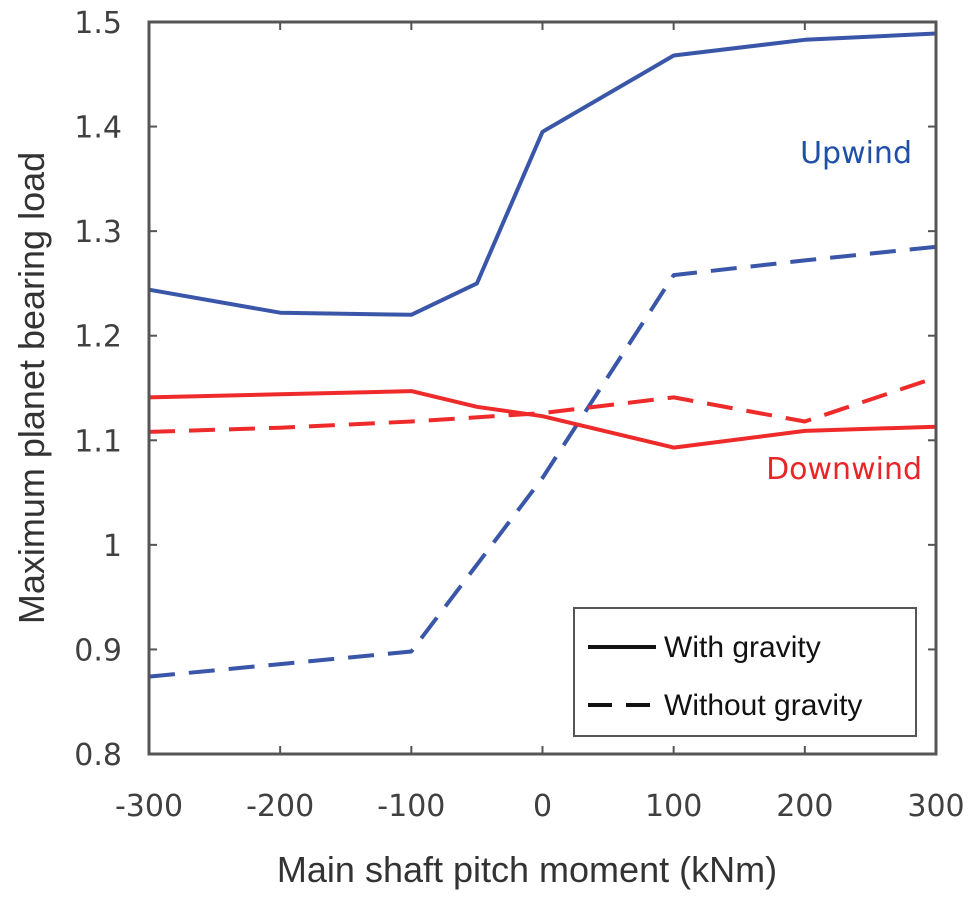  I want to click on legend-box, so click(745, 672).